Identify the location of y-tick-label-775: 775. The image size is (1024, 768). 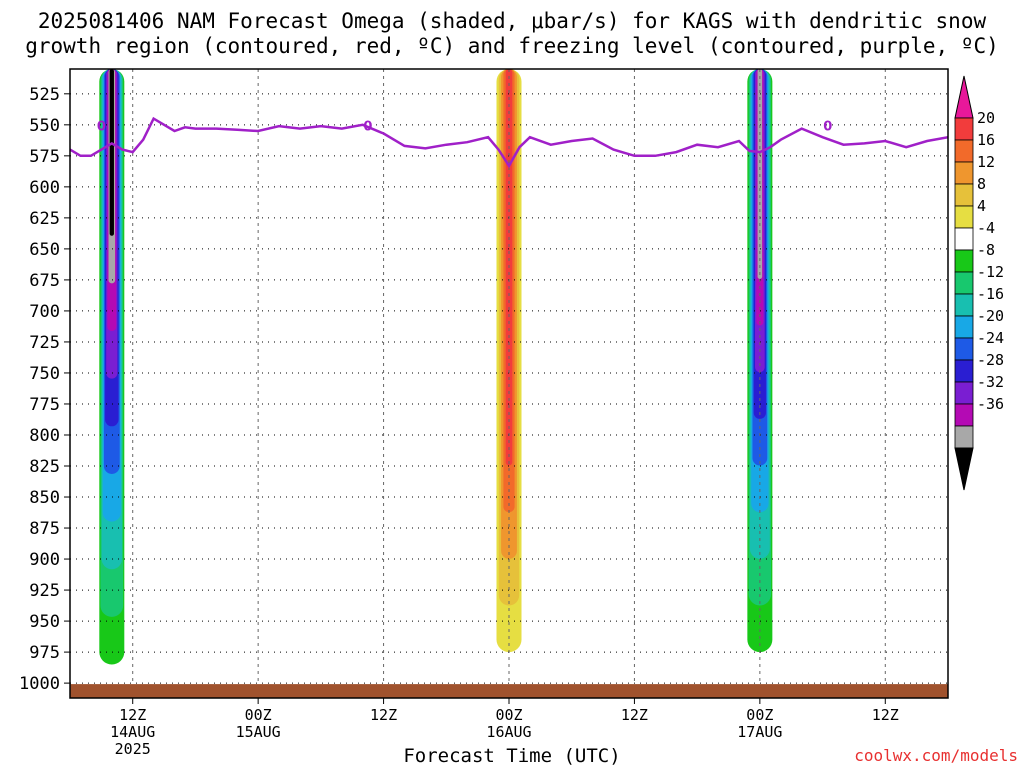
(44, 405).